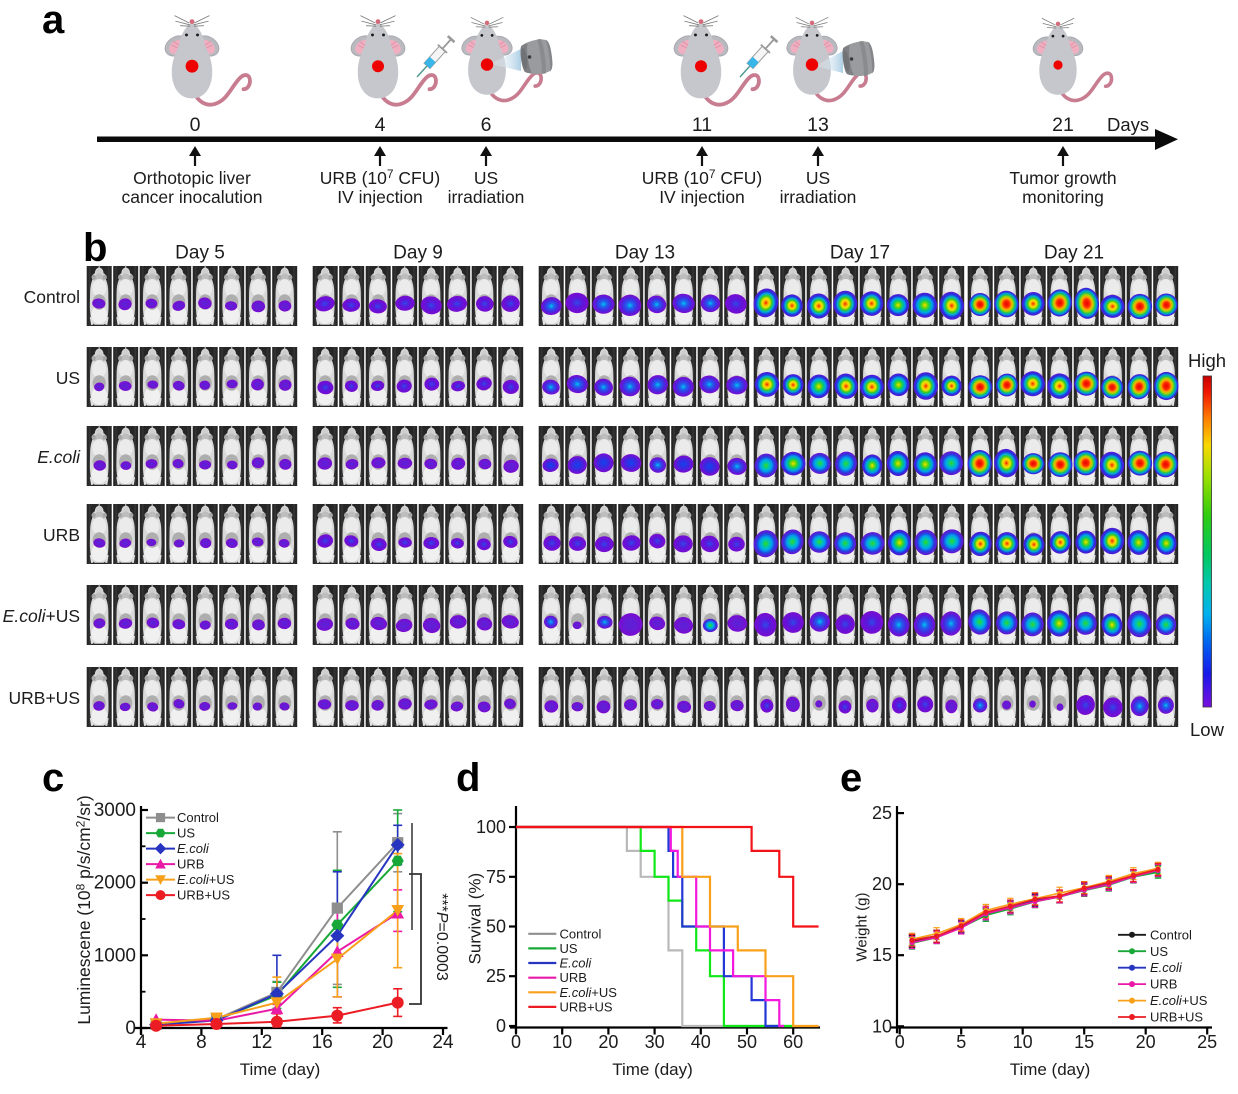  I want to click on svg-text: Luminescene (108 p/s/cm2/sr), so click(84, 909).